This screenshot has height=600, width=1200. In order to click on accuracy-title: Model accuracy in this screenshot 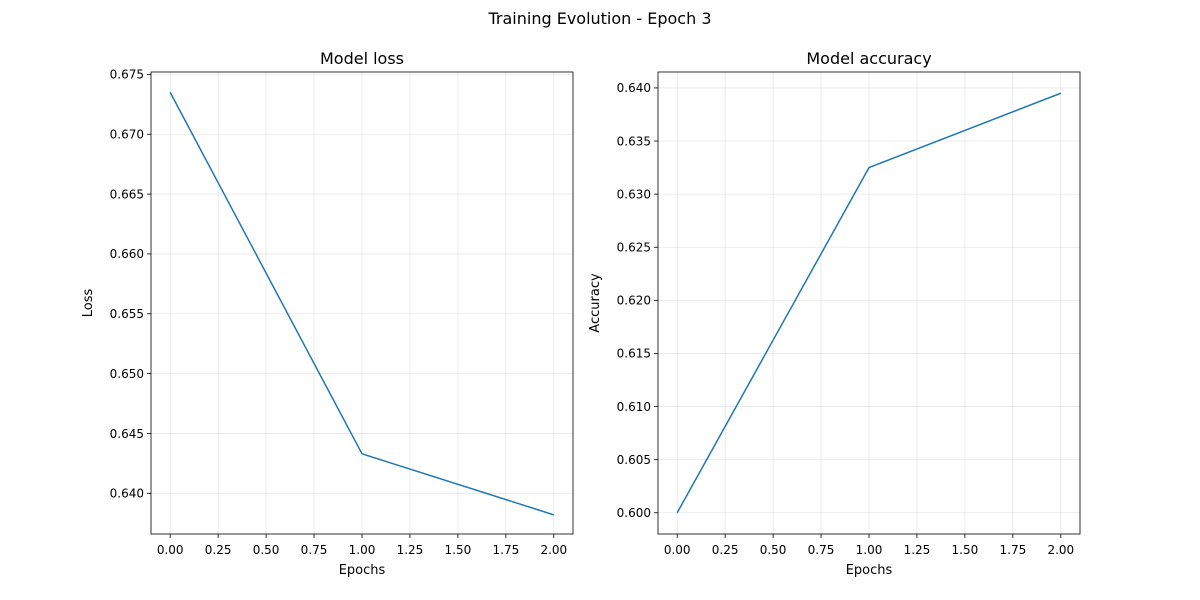, I will do `click(868, 58)`.